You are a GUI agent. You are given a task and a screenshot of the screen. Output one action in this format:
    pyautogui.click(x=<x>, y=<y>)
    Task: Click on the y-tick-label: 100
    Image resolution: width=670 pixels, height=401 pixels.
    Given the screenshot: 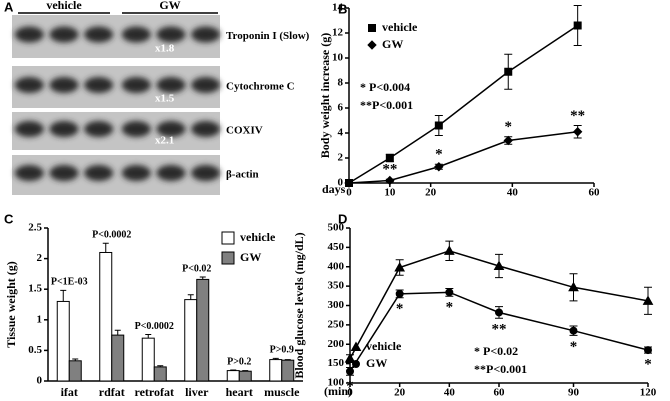 What is the action you would take?
    pyautogui.click(x=336, y=383)
    